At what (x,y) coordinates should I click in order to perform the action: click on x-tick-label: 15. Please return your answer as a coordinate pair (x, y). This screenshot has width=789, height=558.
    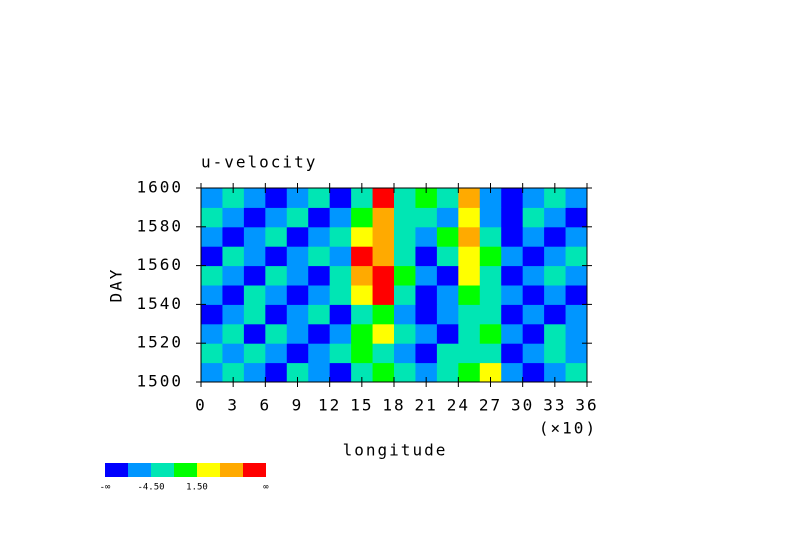
    Looking at the image, I should click on (361, 405).